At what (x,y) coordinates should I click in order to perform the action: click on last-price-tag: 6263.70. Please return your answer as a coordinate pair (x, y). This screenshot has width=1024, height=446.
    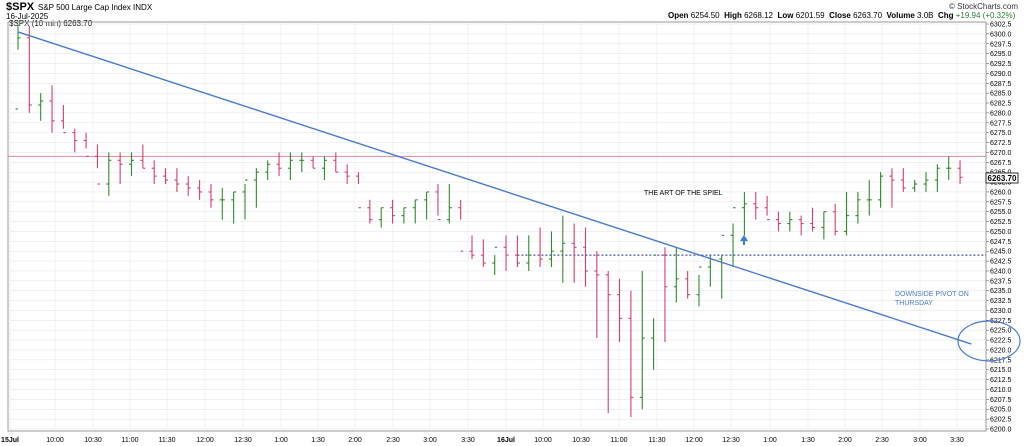
    Looking at the image, I should click on (1002, 178).